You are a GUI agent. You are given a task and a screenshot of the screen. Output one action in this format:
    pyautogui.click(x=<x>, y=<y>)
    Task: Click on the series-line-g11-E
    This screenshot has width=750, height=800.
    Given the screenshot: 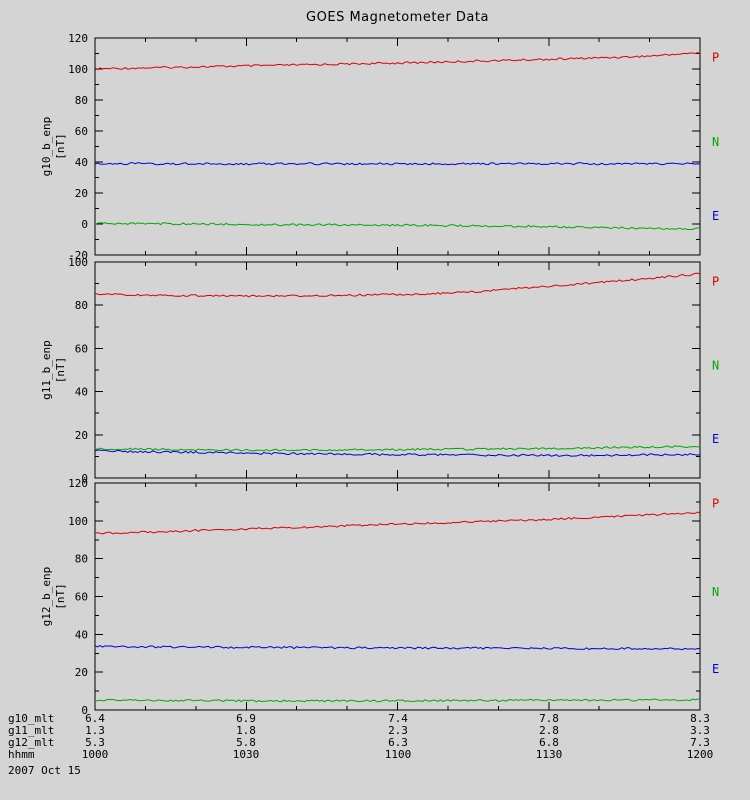 What is the action you would take?
    pyautogui.click(x=397, y=453)
    